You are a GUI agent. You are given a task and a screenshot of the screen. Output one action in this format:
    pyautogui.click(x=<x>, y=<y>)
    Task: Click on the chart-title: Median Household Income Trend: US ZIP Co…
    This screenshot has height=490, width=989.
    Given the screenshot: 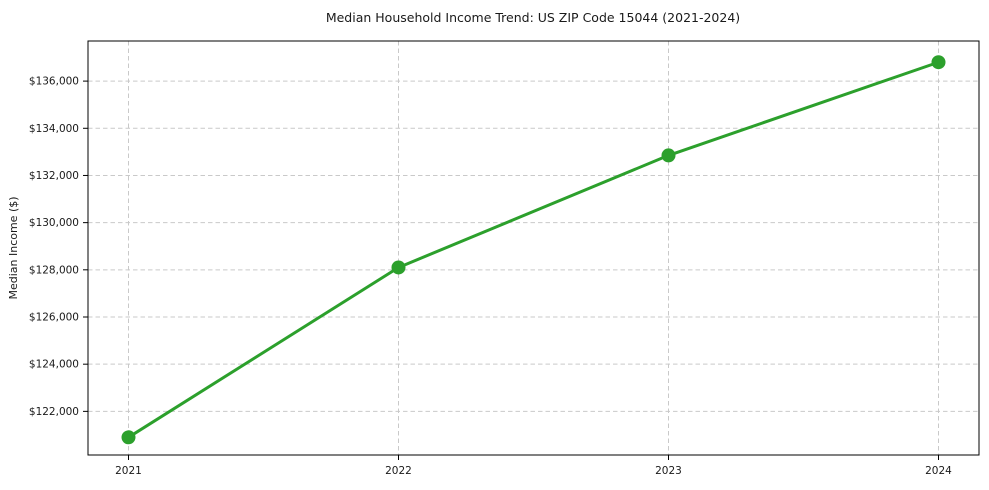 What is the action you would take?
    pyautogui.click(x=533, y=17)
    